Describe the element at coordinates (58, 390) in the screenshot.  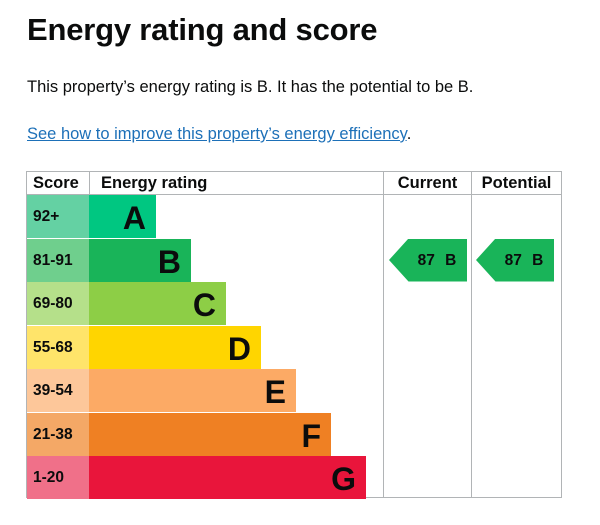
I see `band-score-range: 39-54` at that location.